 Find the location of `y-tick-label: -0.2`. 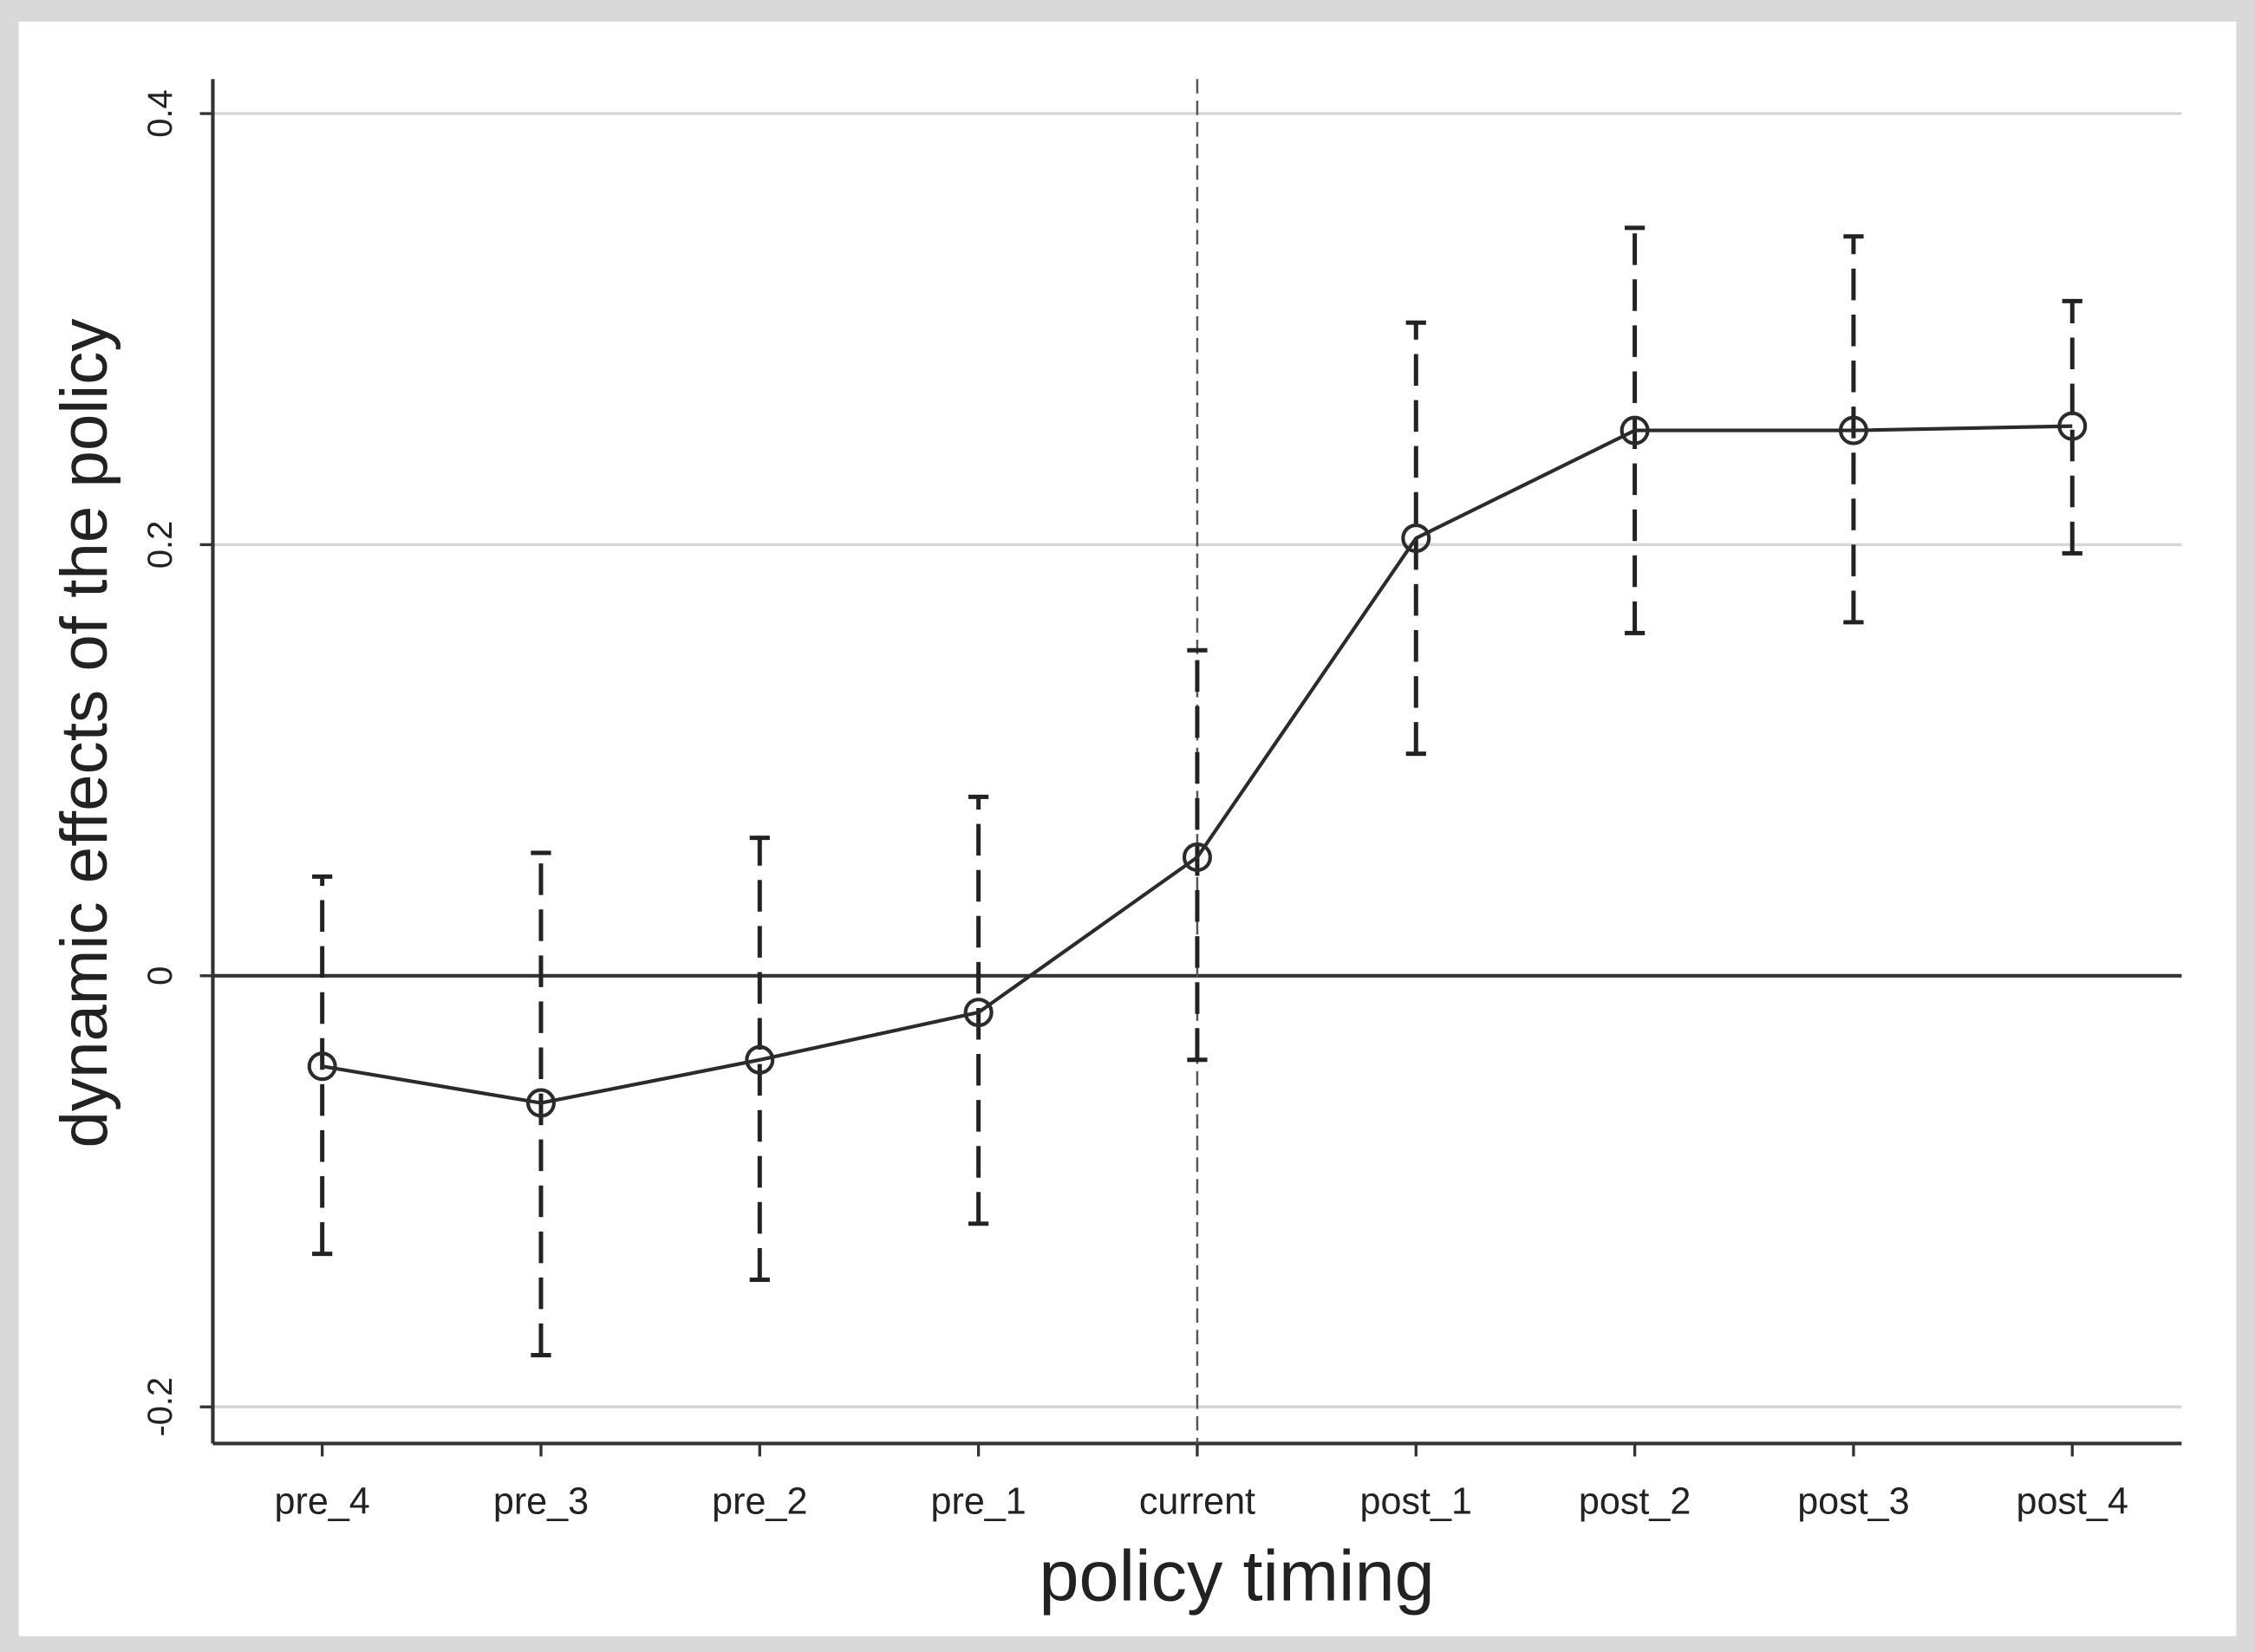

y-tick-label: -0.2 is located at coordinates (160, 1407).